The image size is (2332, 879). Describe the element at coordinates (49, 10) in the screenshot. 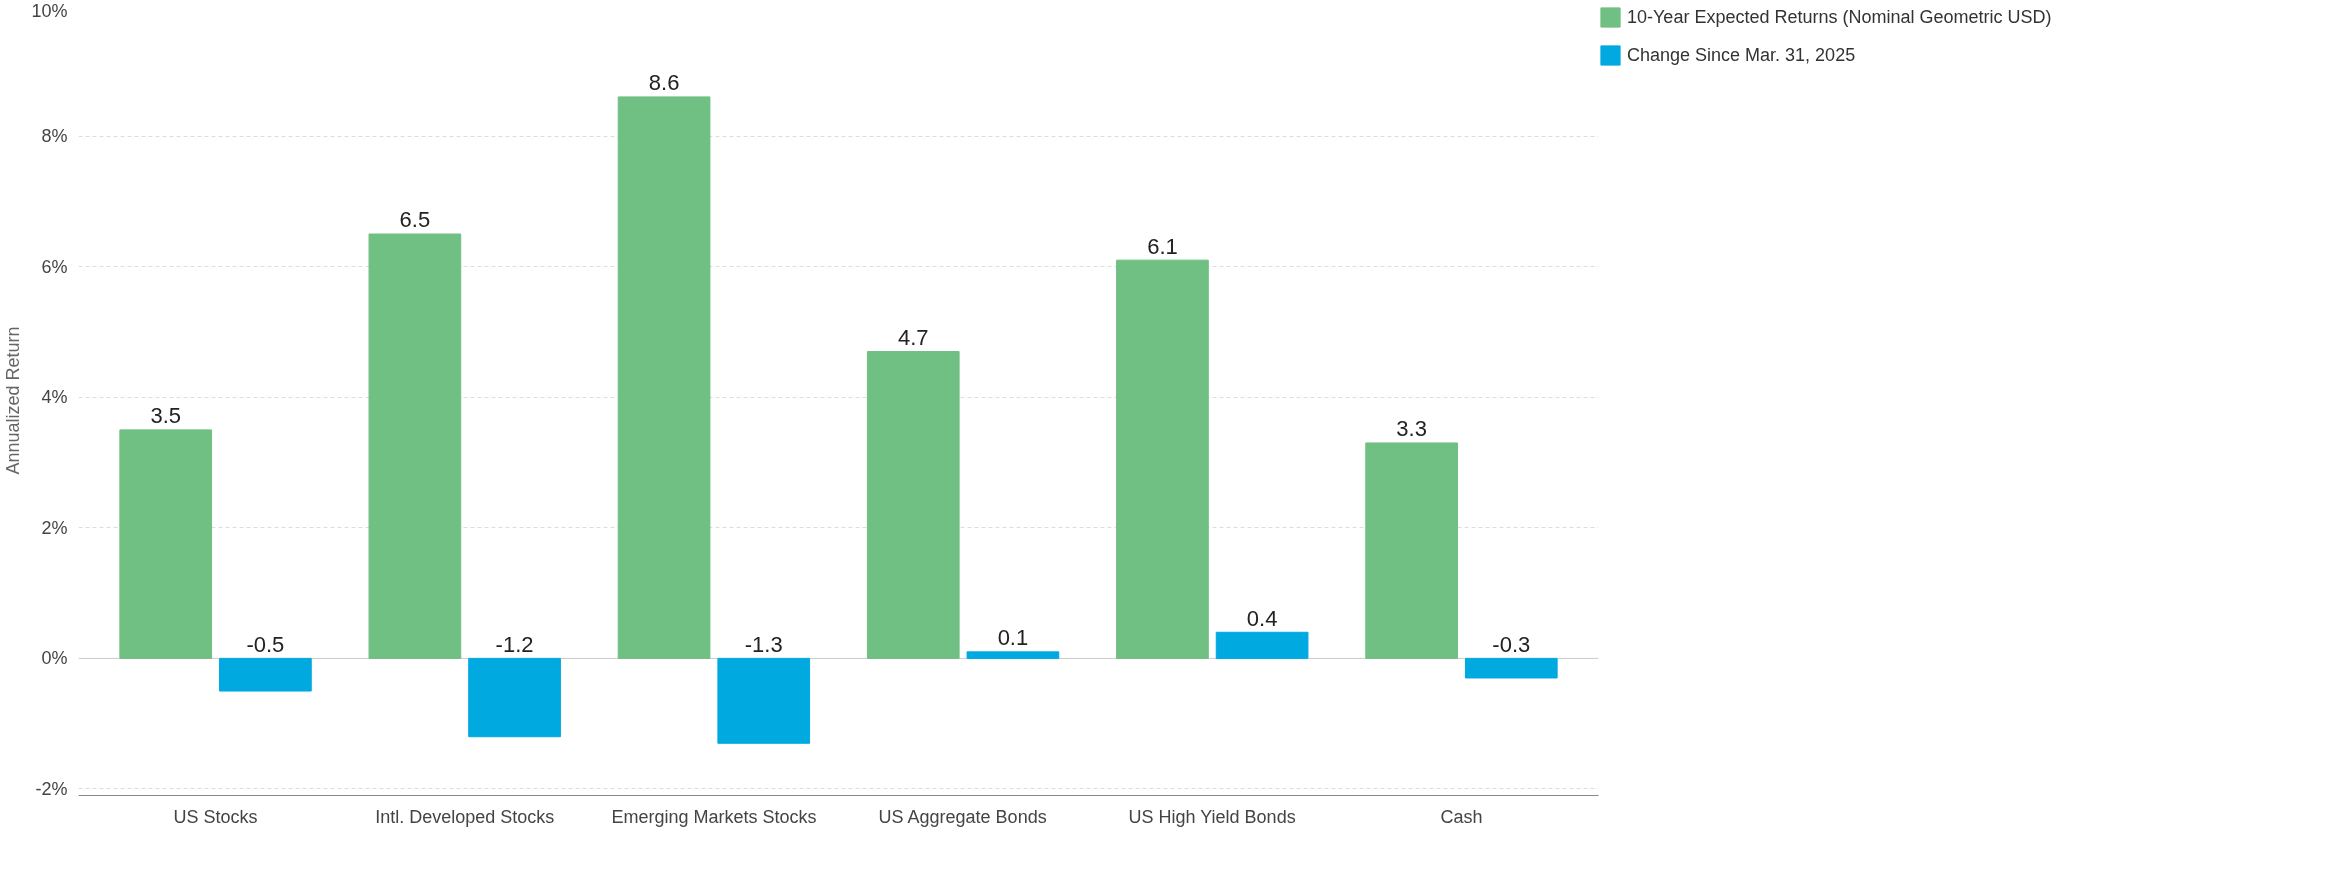

I see `y-tick-label: 10%` at that location.